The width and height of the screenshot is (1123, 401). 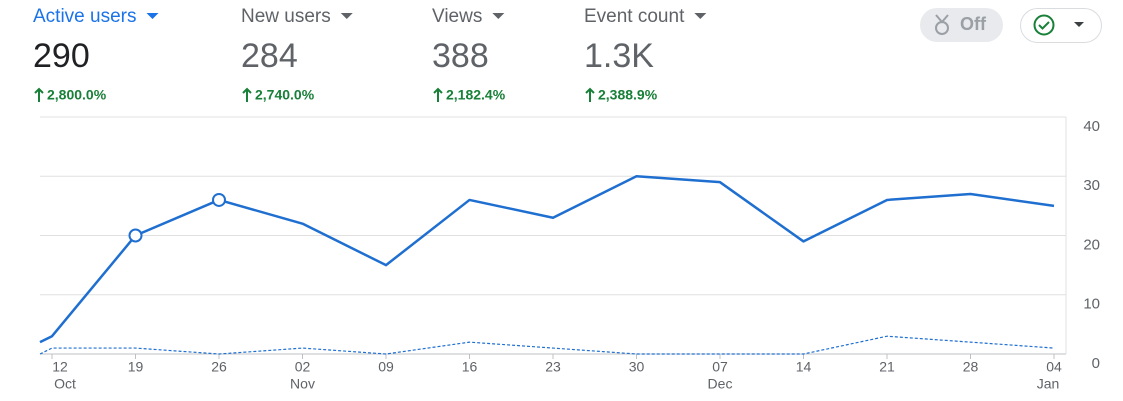 What do you see at coordinates (65, 384) in the screenshot?
I see `x-month-label: Oct` at bounding box center [65, 384].